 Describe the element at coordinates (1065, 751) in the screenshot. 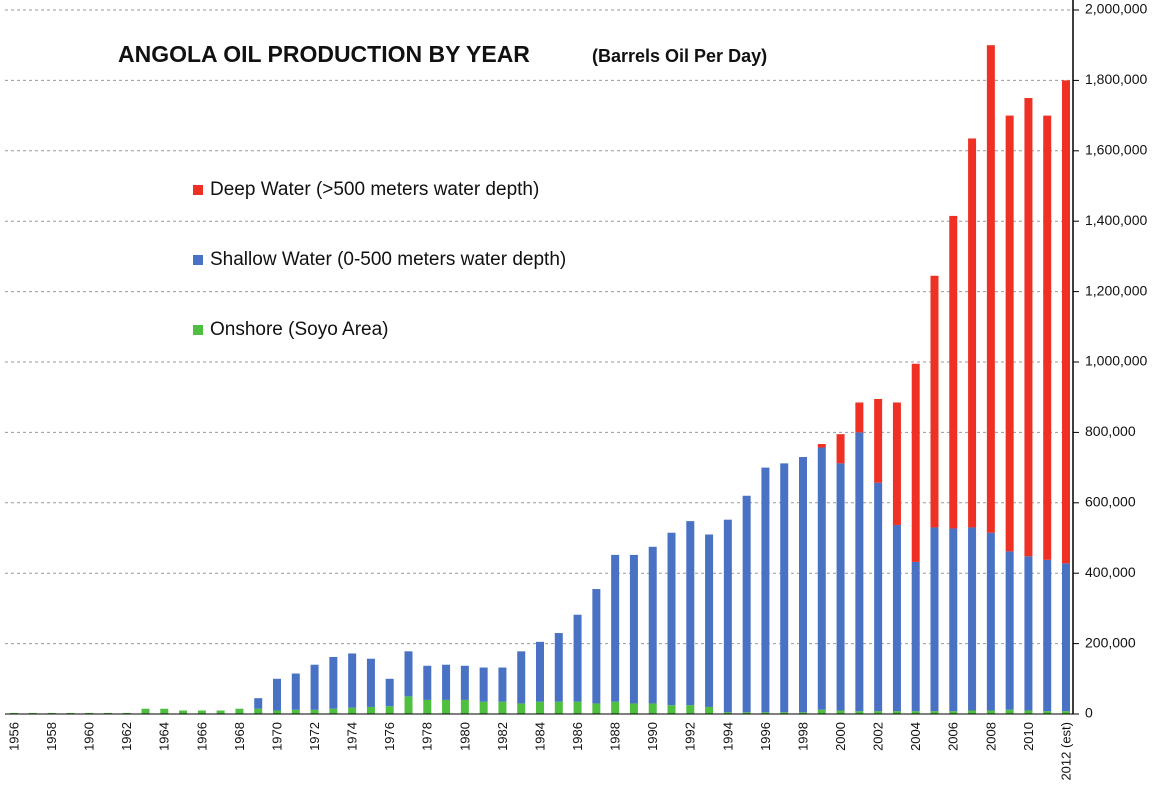

I see `x-tick-label: 2012 (est)` at that location.